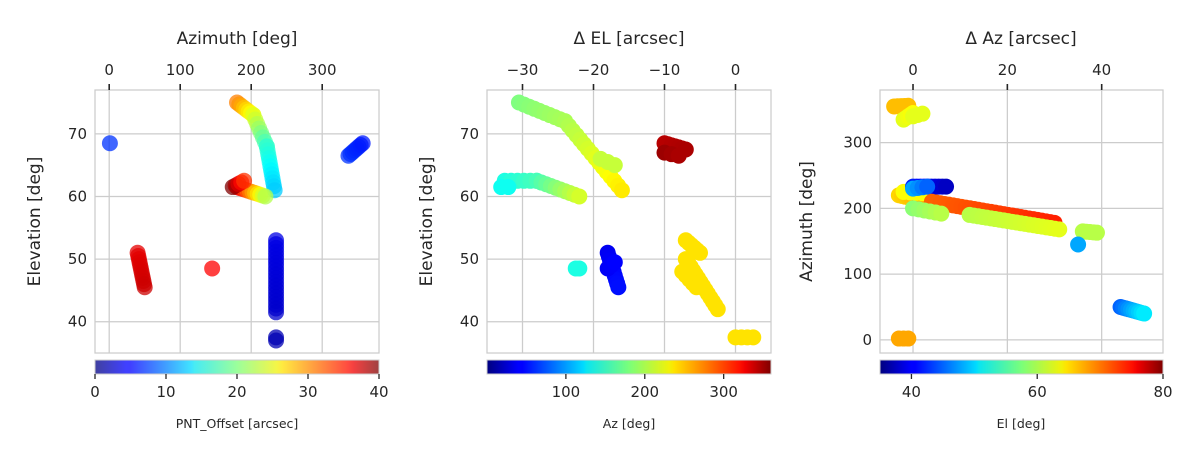 This screenshot has height=450, width=1200. I want to click on panel-1-top-axis-title: Azimuth [deg], so click(237, 39).